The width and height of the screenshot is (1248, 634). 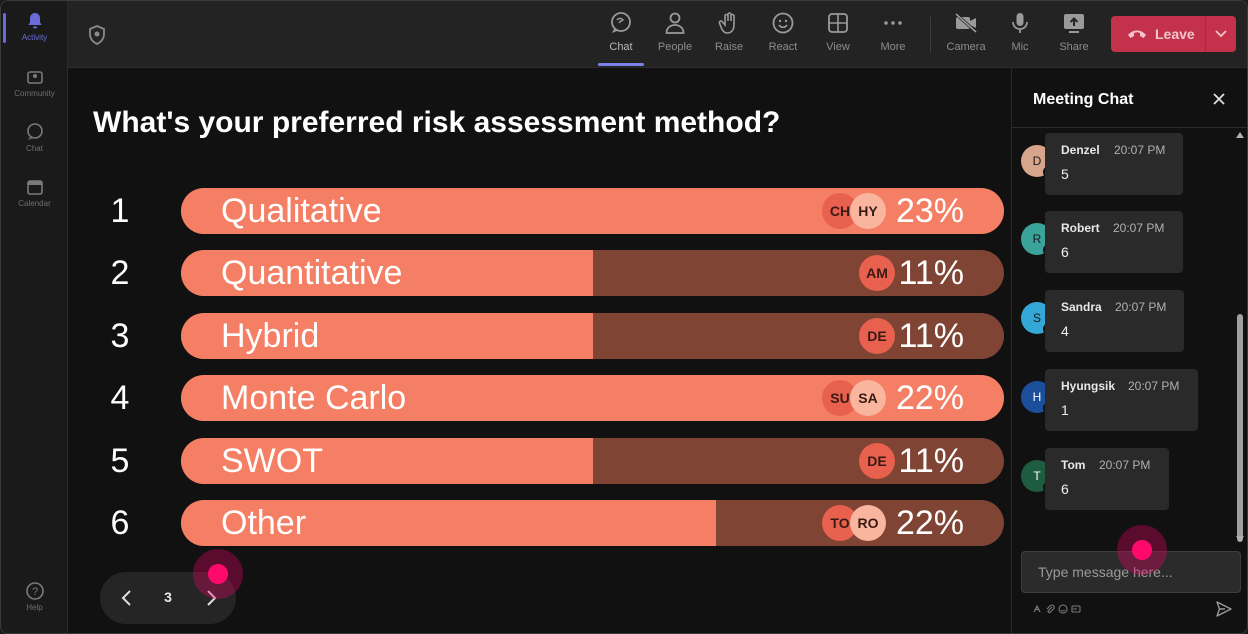 What do you see at coordinates (1076, 609) in the screenshot?
I see `gif-icon` at bounding box center [1076, 609].